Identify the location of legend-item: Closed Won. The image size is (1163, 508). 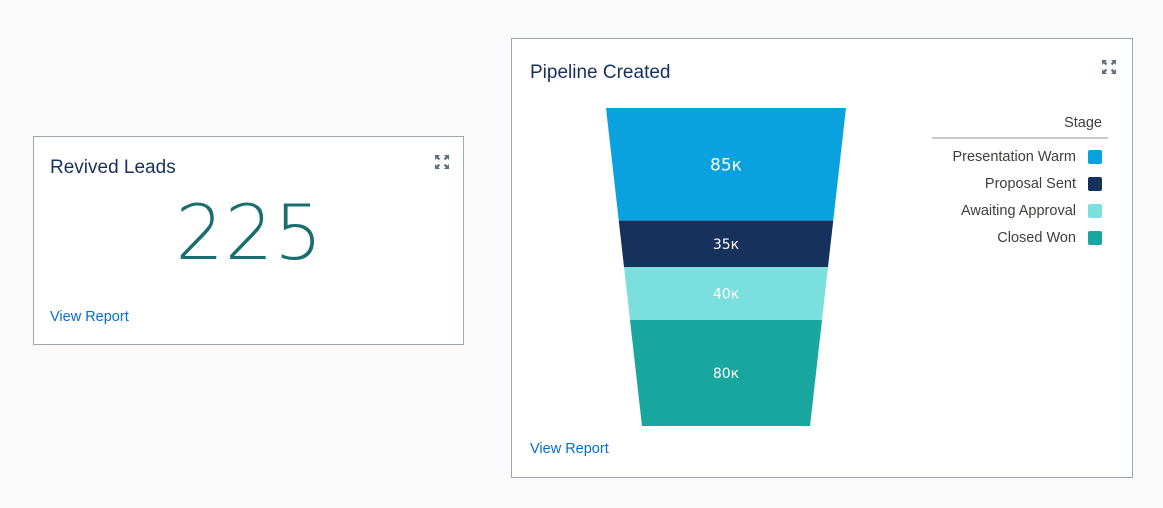
(1020, 237).